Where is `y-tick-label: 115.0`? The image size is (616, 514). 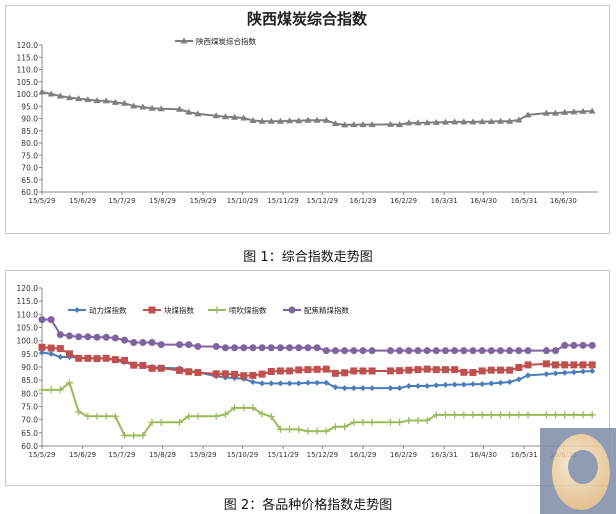 y-tick-label: 115.0 is located at coordinates (28, 301).